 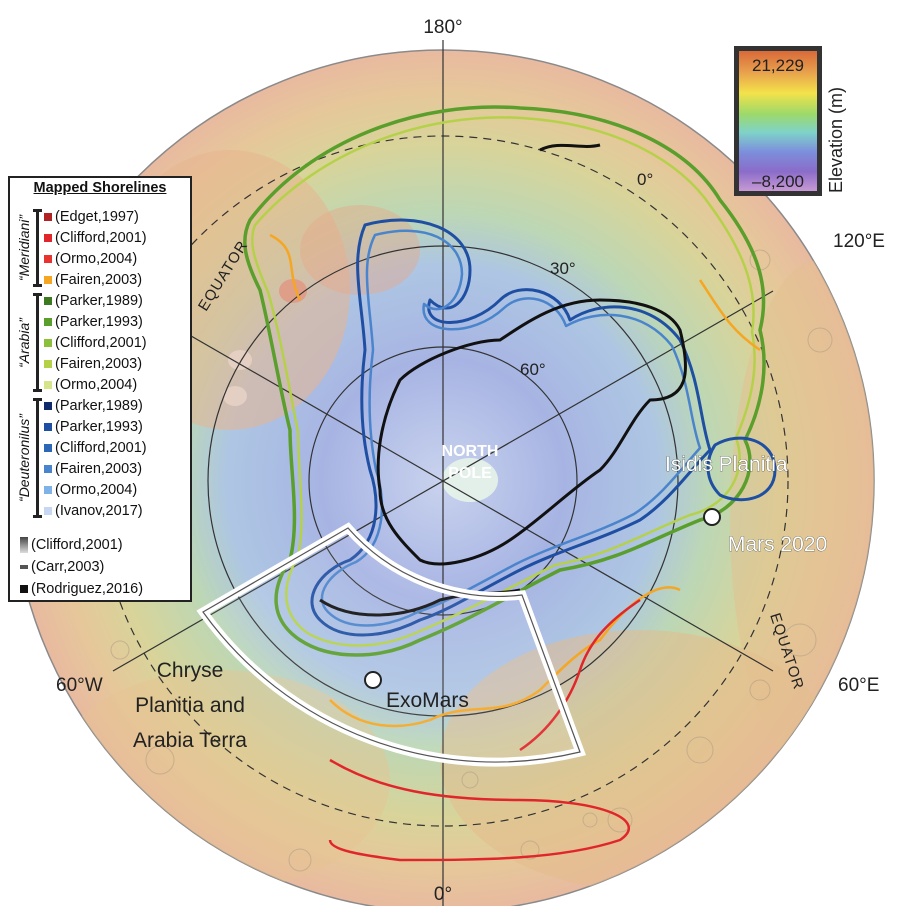 I want to click on legend-title: Mapped Shorelines, so click(x=100, y=188).